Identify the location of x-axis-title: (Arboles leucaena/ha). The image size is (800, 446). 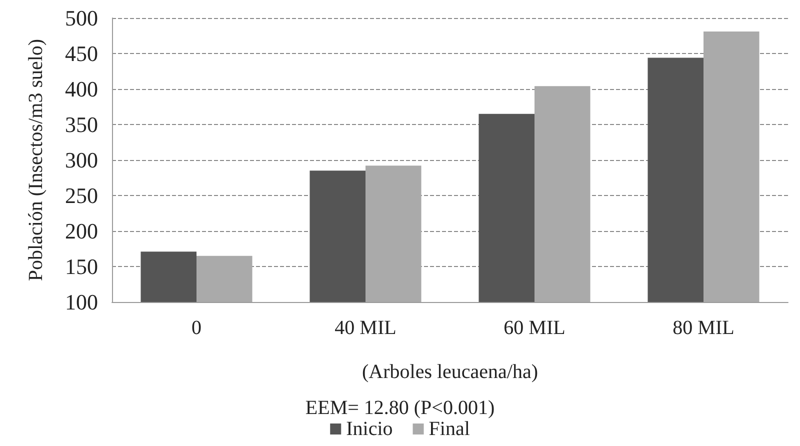
(450, 372).